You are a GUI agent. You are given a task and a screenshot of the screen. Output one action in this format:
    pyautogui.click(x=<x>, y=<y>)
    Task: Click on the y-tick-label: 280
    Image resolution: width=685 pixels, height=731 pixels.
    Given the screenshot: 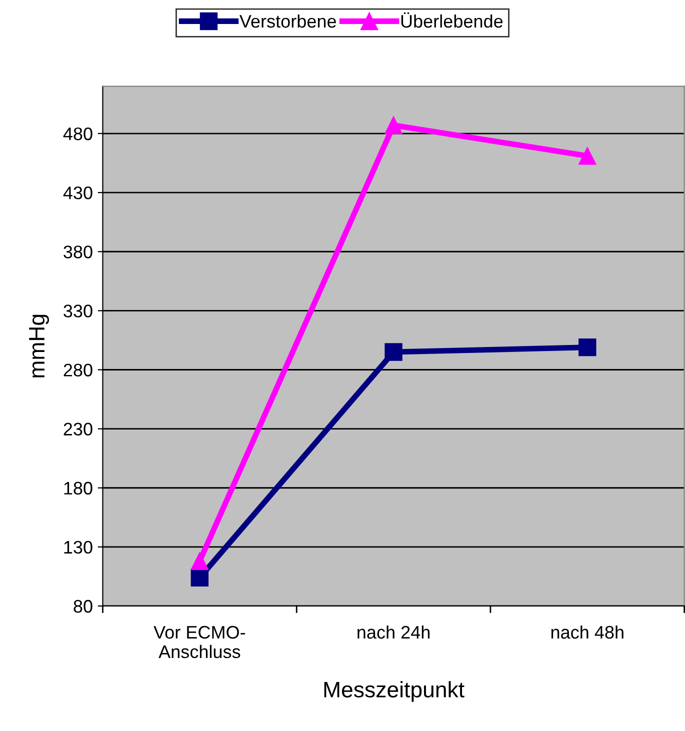 What is the action you would take?
    pyautogui.click(x=78, y=370)
    